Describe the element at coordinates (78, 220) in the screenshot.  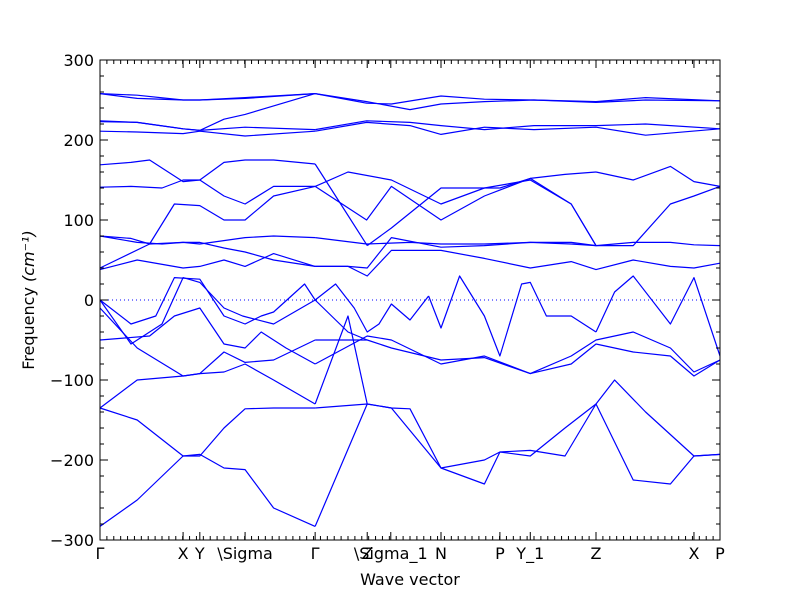
I see `y-tick-label: 100` at that location.